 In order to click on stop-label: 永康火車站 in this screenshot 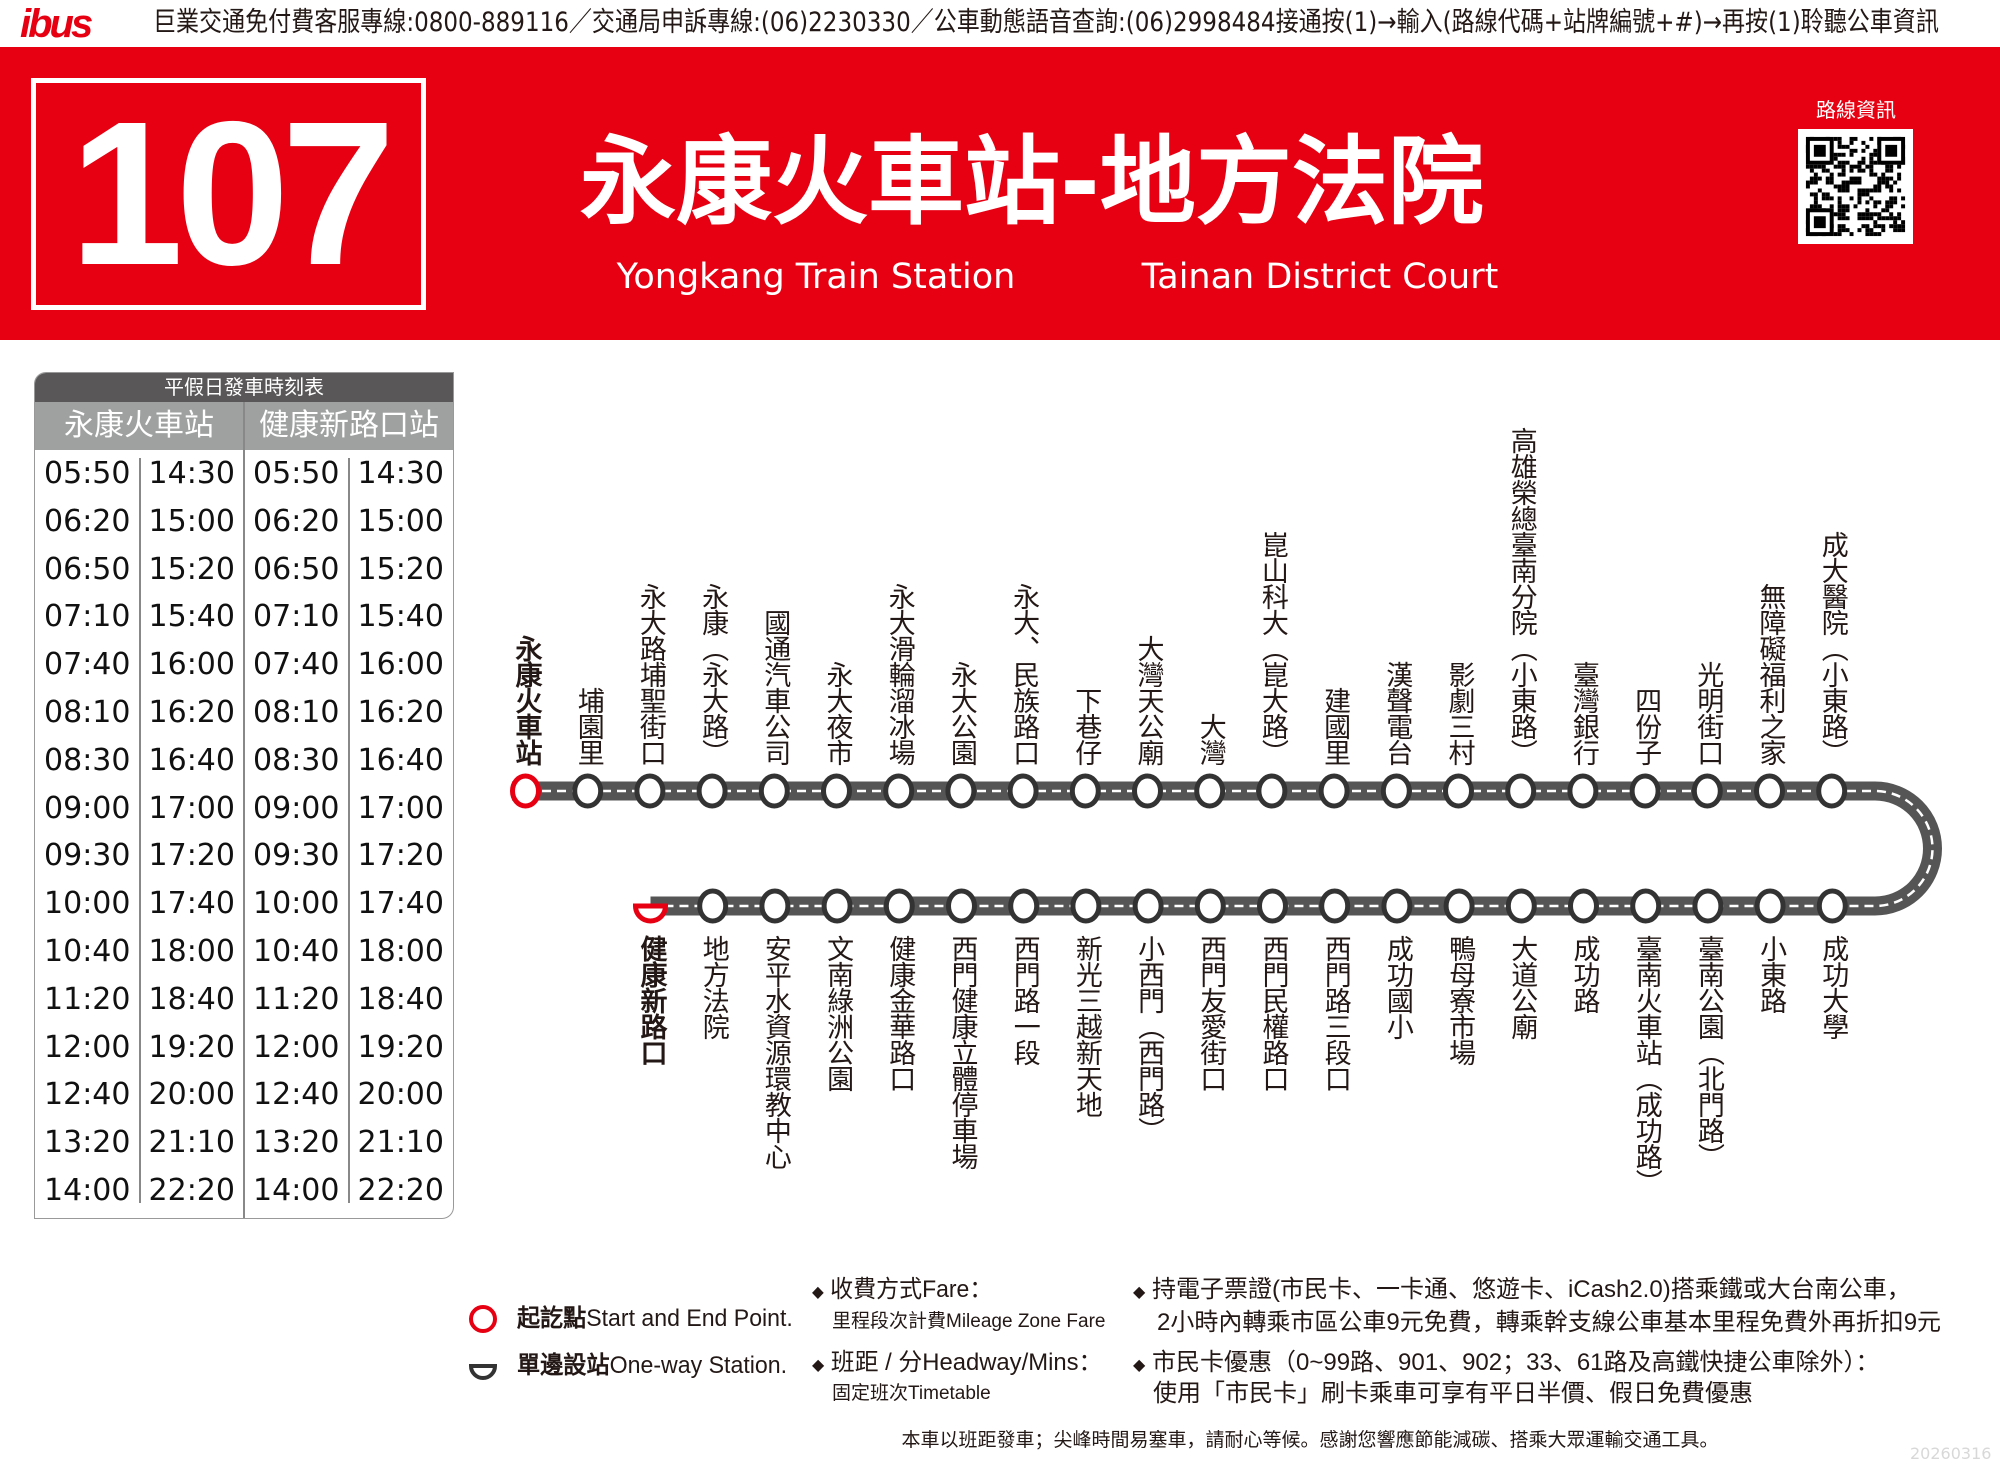, I will do `click(526, 700)`.